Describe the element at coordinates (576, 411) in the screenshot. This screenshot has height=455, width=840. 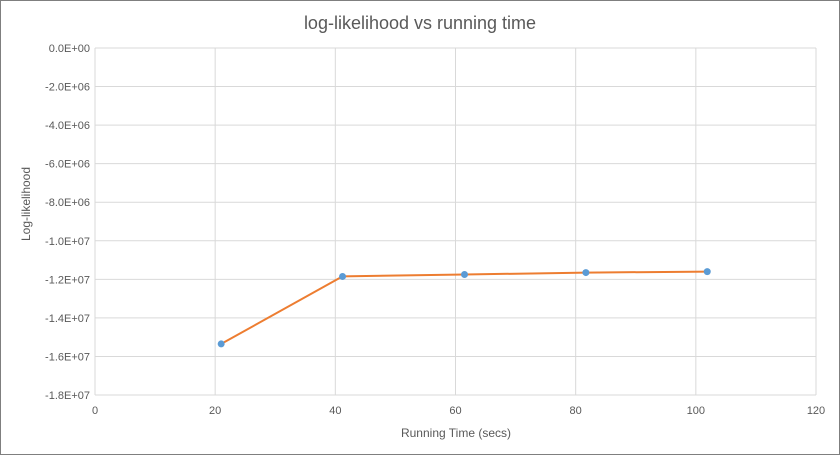
I see `x-tick-label: 80` at that location.